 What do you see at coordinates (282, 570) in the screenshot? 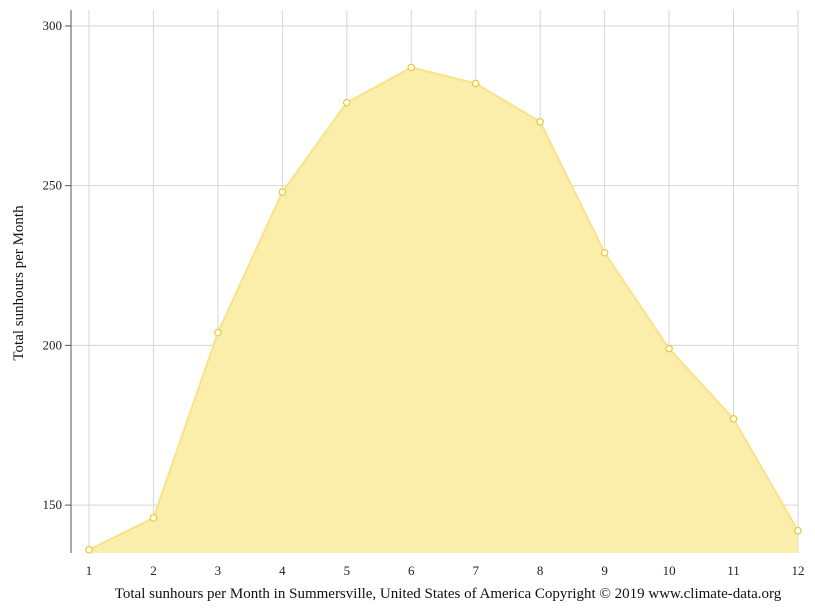
I see `x-tick-label-4: 4` at bounding box center [282, 570].